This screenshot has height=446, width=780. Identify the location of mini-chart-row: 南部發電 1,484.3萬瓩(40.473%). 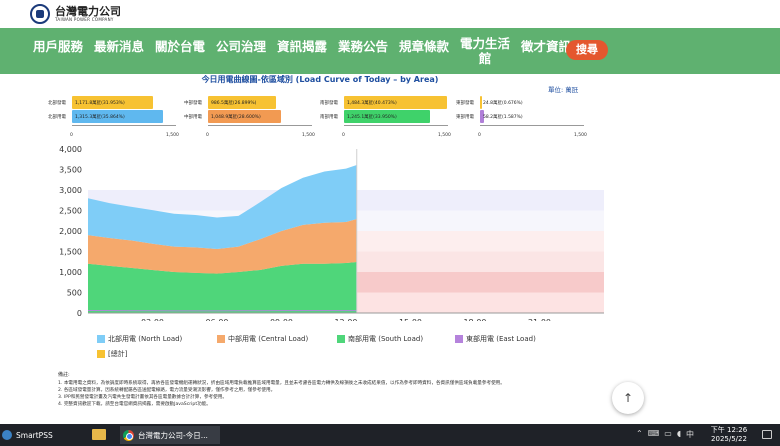
(390, 102).